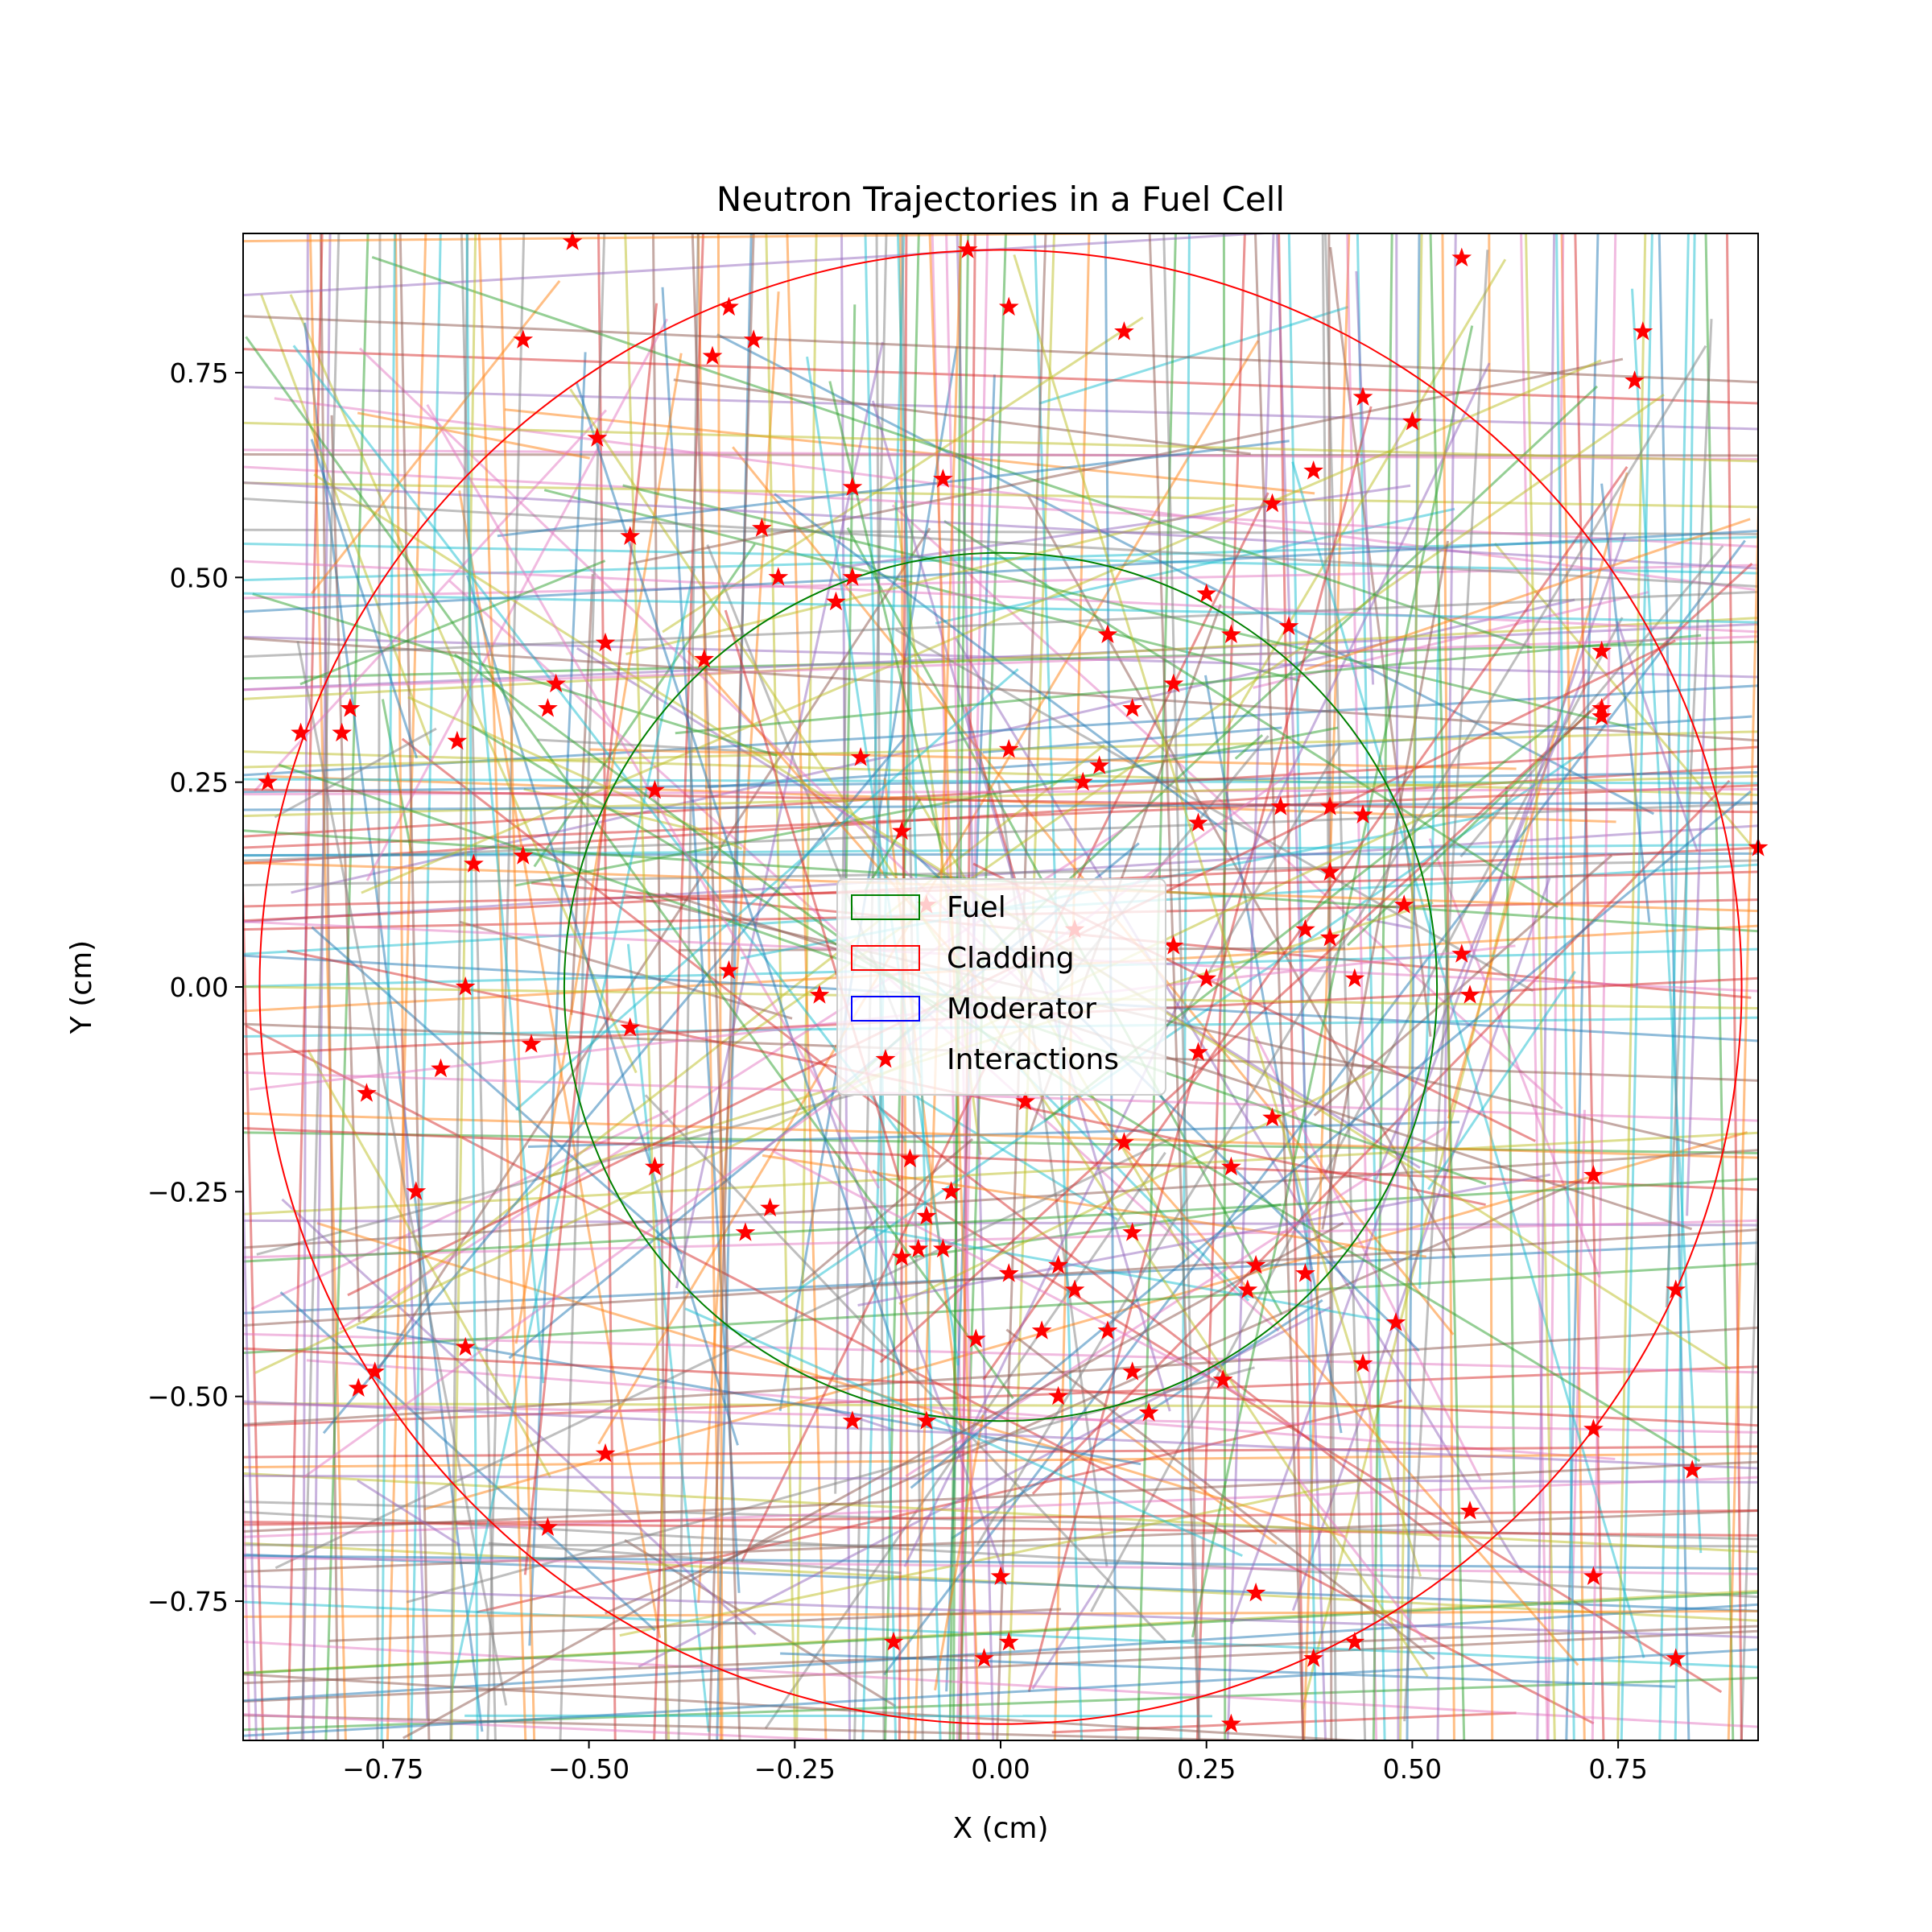  What do you see at coordinates (1000, 1828) in the screenshot?
I see `x-axis-label: X (cm)` at bounding box center [1000, 1828].